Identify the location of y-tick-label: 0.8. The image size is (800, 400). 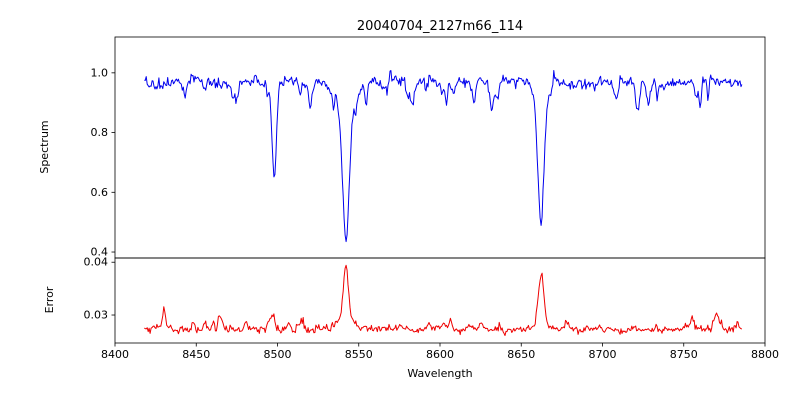
(100, 132).